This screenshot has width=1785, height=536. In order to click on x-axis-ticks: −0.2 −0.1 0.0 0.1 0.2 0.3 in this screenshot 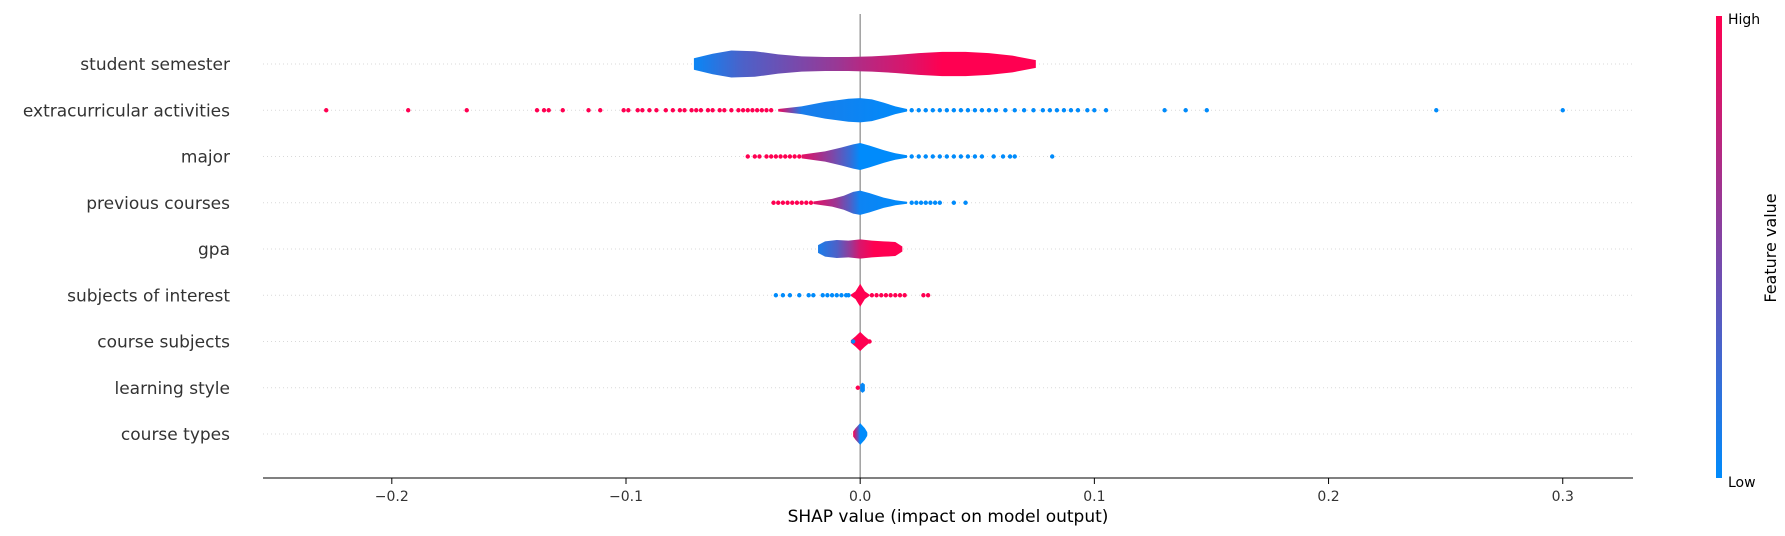, I will do `click(974, 491)`.